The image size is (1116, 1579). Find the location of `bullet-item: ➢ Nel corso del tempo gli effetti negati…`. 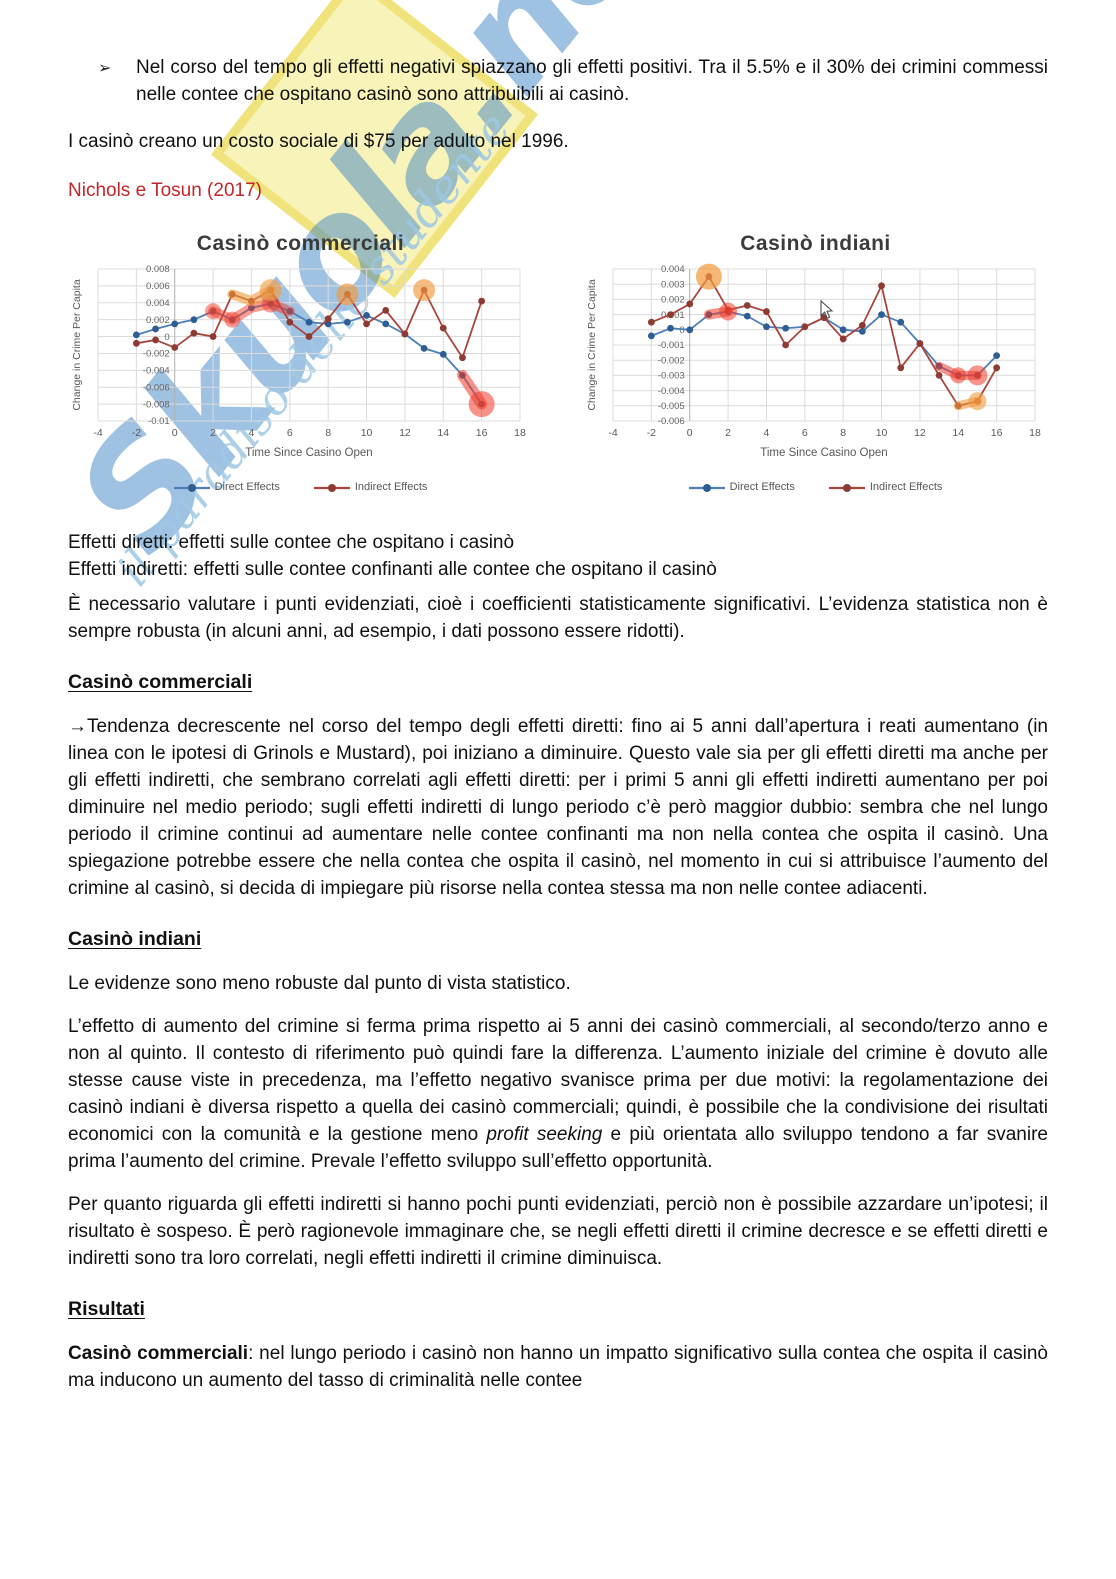

bullet-item: ➢ Nel corso del tempo gli effetti negati… is located at coordinates (573, 81).